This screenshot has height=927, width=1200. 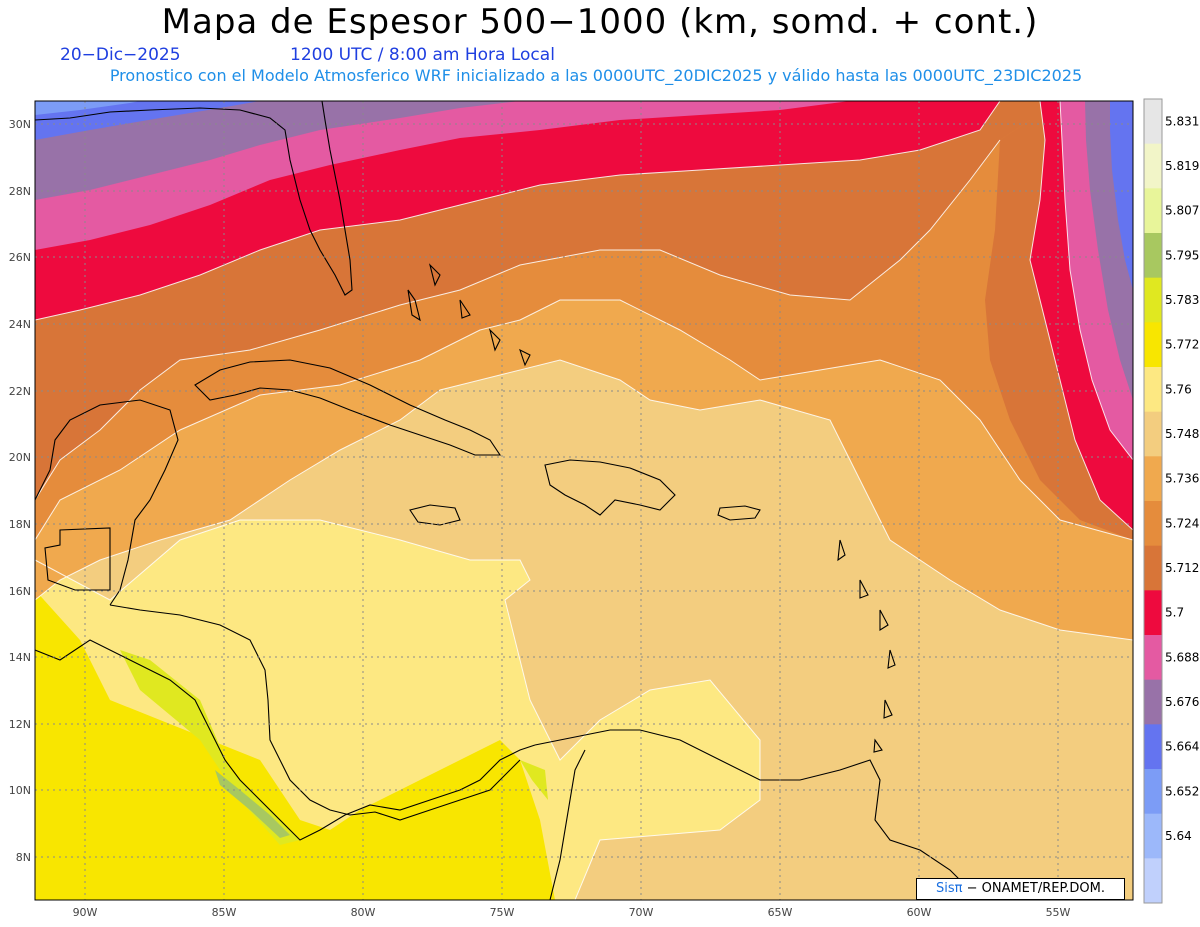 What do you see at coordinates (1182, 300) in the screenshot?
I see `colorbar-label: 5.783` at bounding box center [1182, 300].